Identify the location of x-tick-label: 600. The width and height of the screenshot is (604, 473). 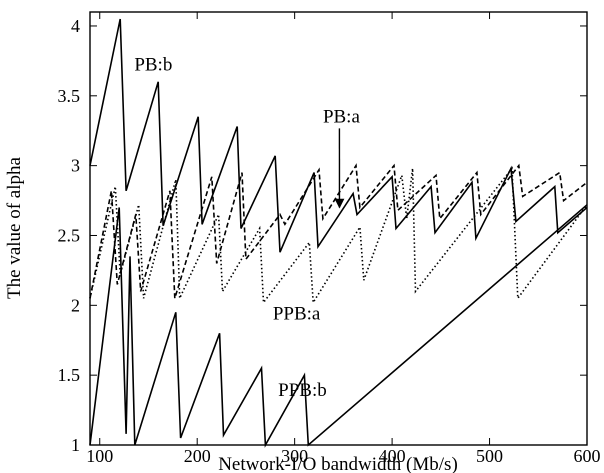
(587, 456).